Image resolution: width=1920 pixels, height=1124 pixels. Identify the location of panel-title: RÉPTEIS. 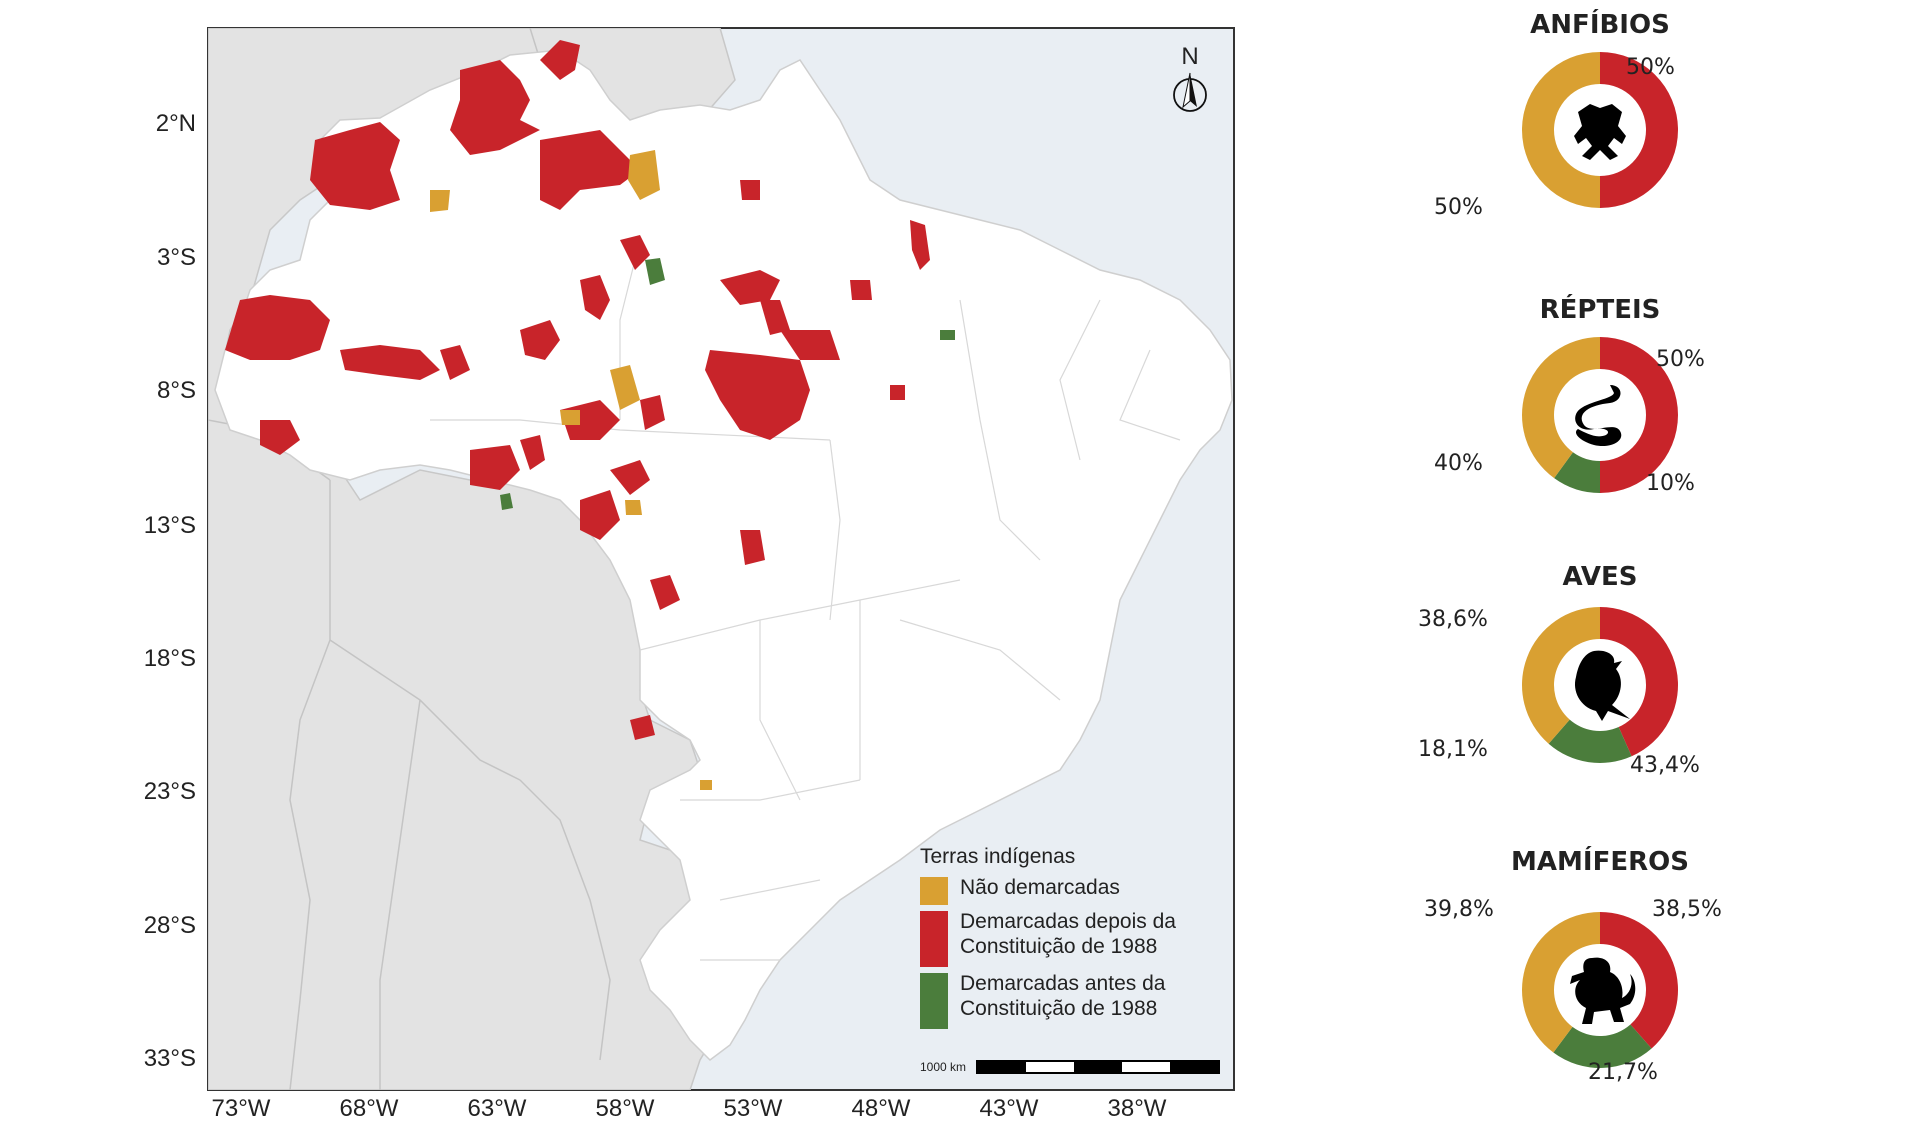
(1600, 310).